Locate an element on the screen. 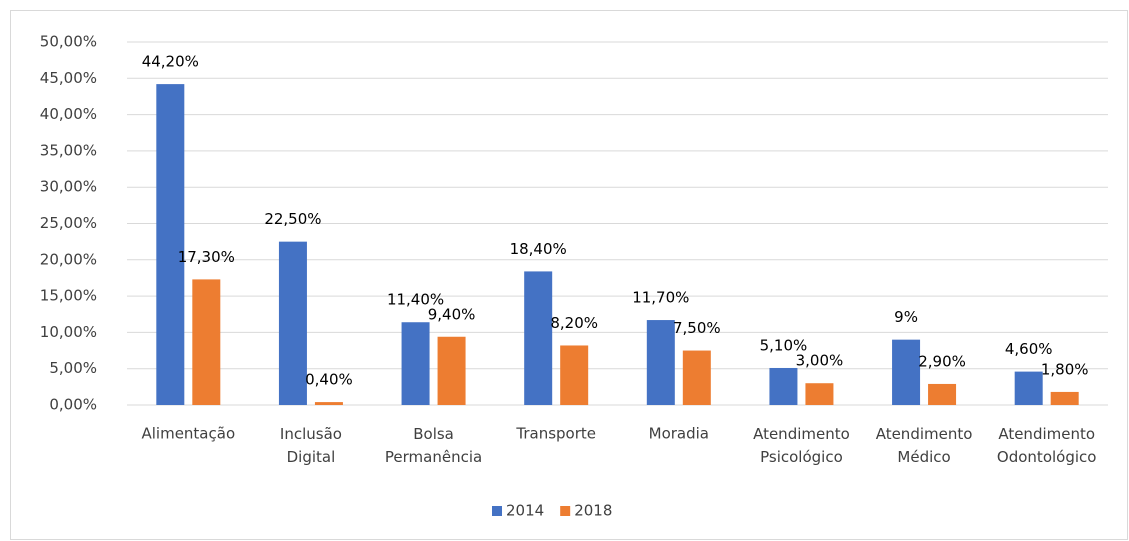 The width and height of the screenshot is (1129, 541). data-label: 3,00% is located at coordinates (820, 361).